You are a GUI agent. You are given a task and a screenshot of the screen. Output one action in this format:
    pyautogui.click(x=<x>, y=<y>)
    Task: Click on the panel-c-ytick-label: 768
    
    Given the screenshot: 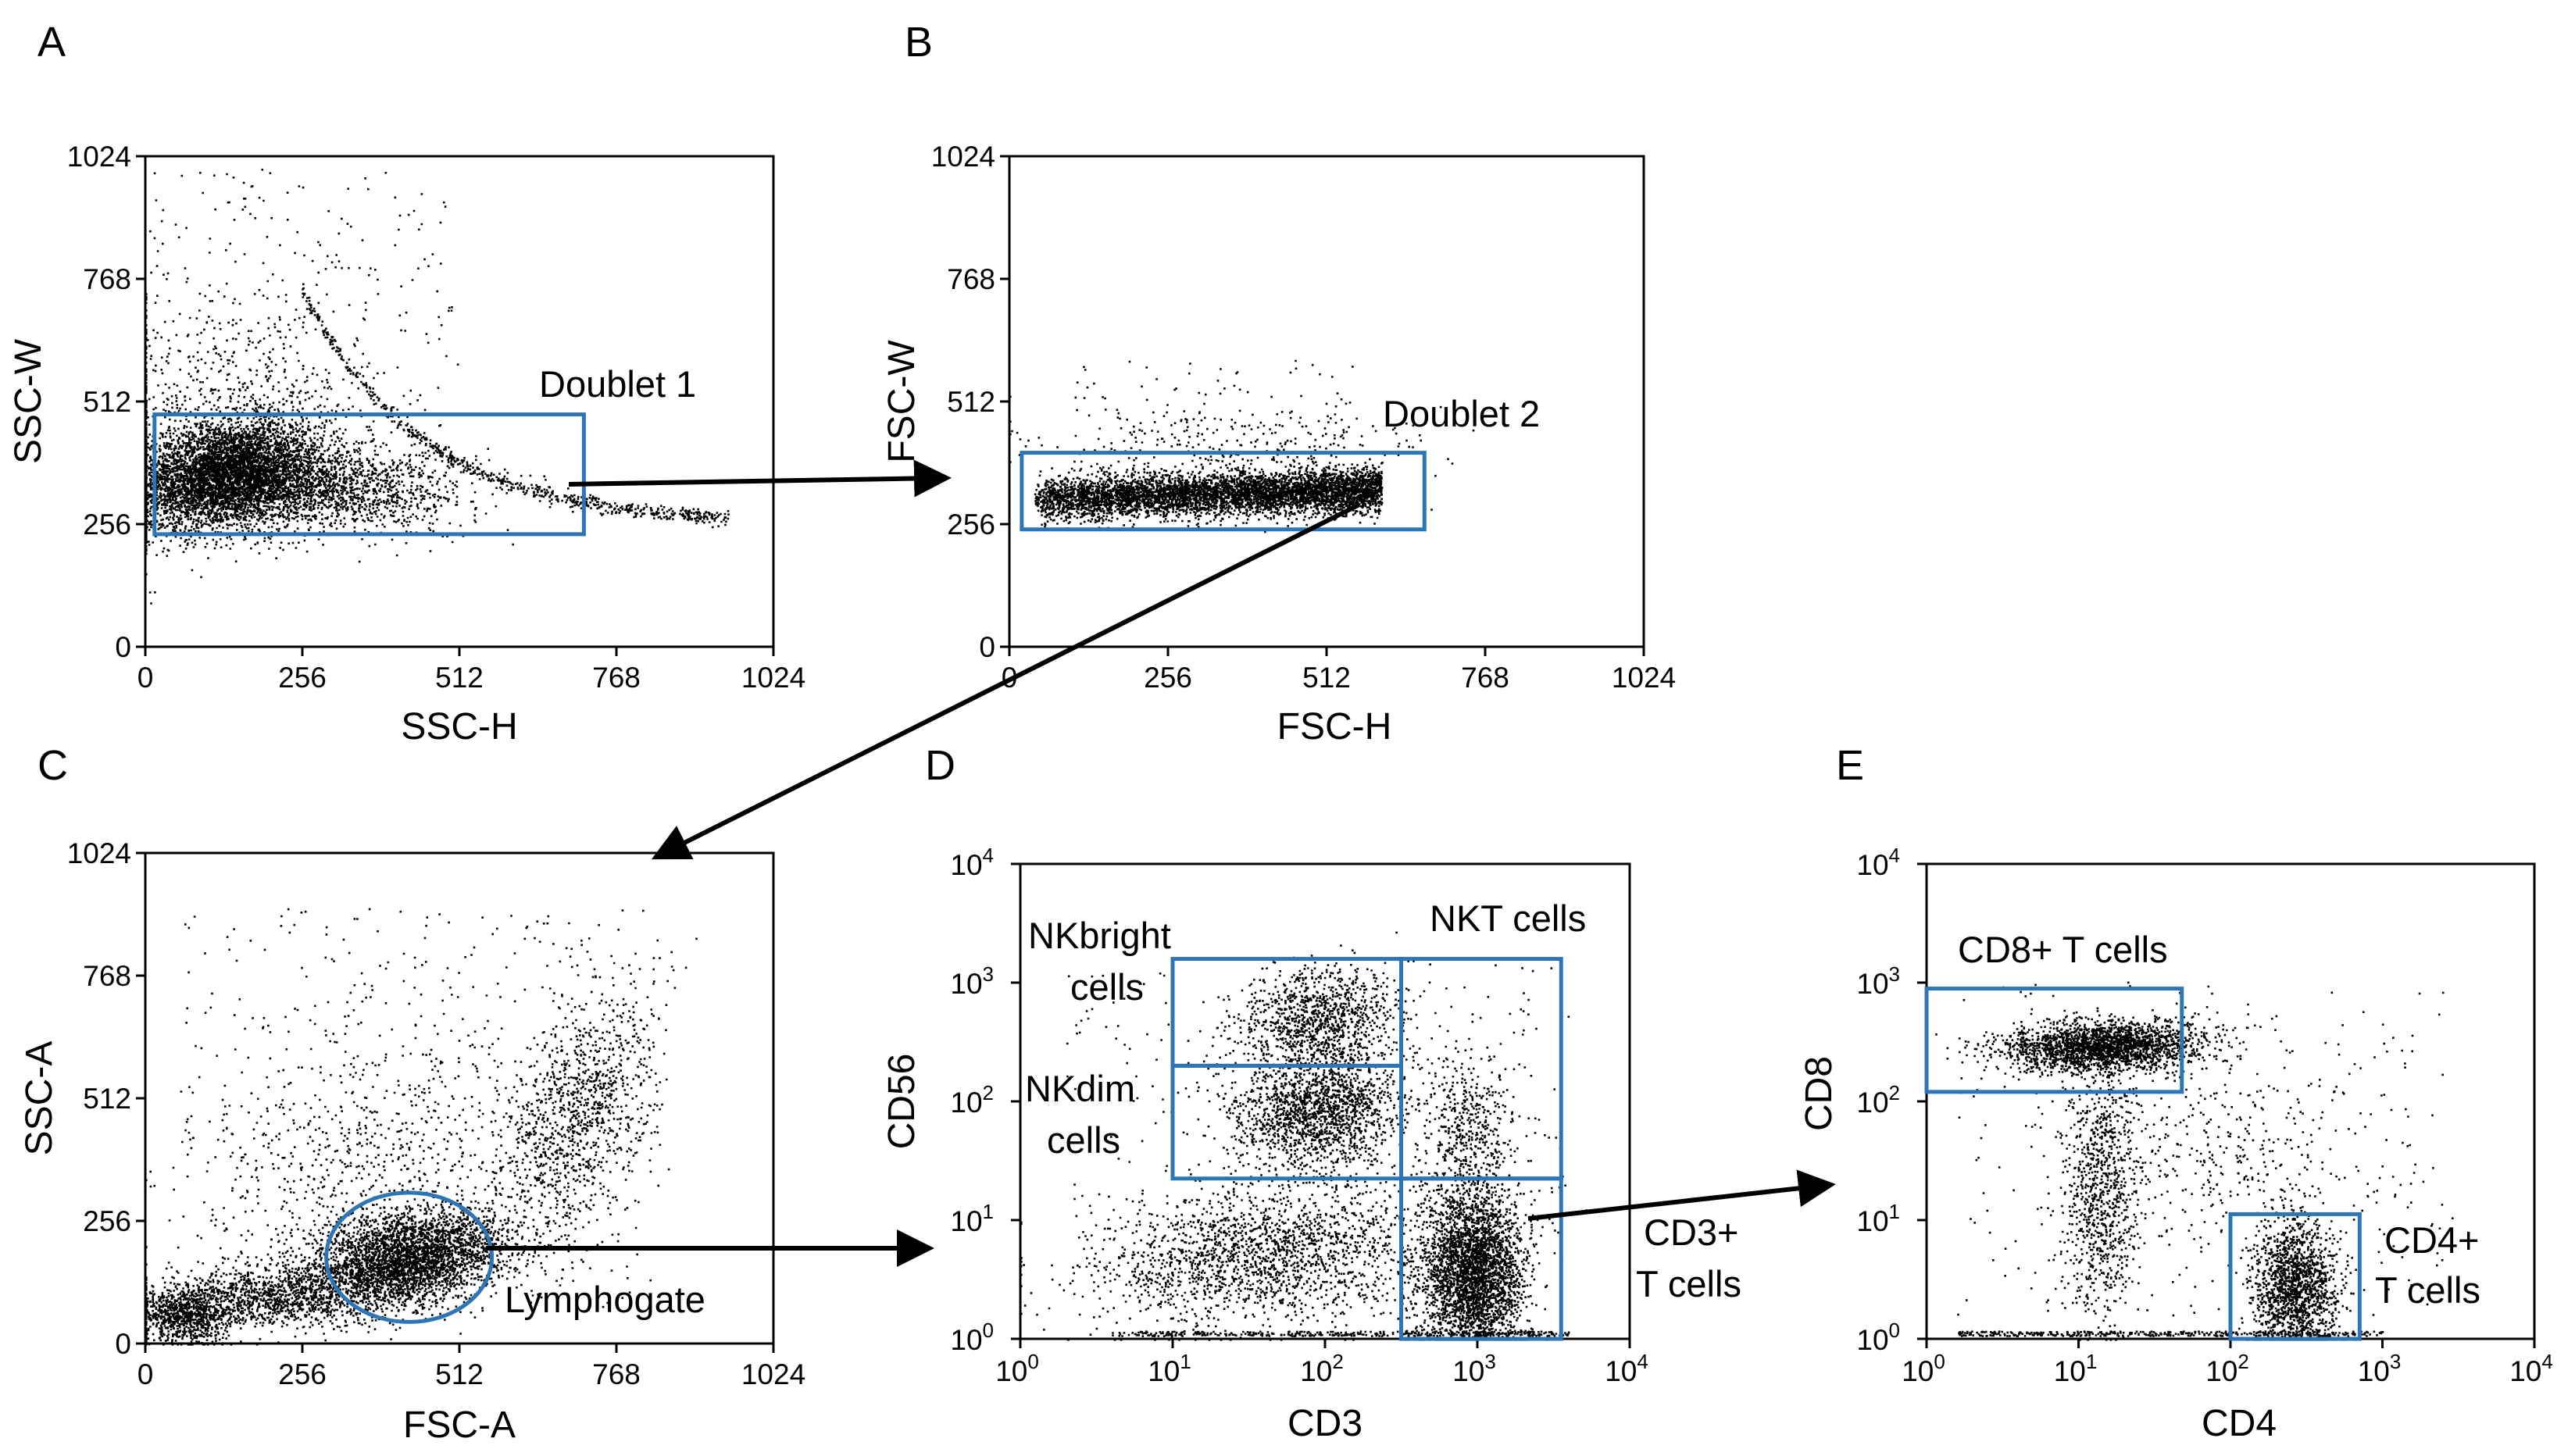 What is the action you would take?
    pyautogui.click(x=107, y=976)
    